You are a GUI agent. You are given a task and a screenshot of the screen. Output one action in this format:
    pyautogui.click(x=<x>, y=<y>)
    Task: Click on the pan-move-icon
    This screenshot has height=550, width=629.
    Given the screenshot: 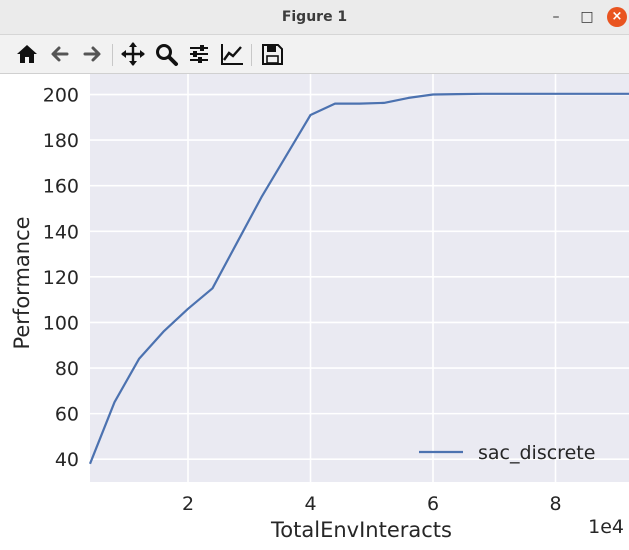 What is the action you would take?
    pyautogui.click(x=133, y=54)
    